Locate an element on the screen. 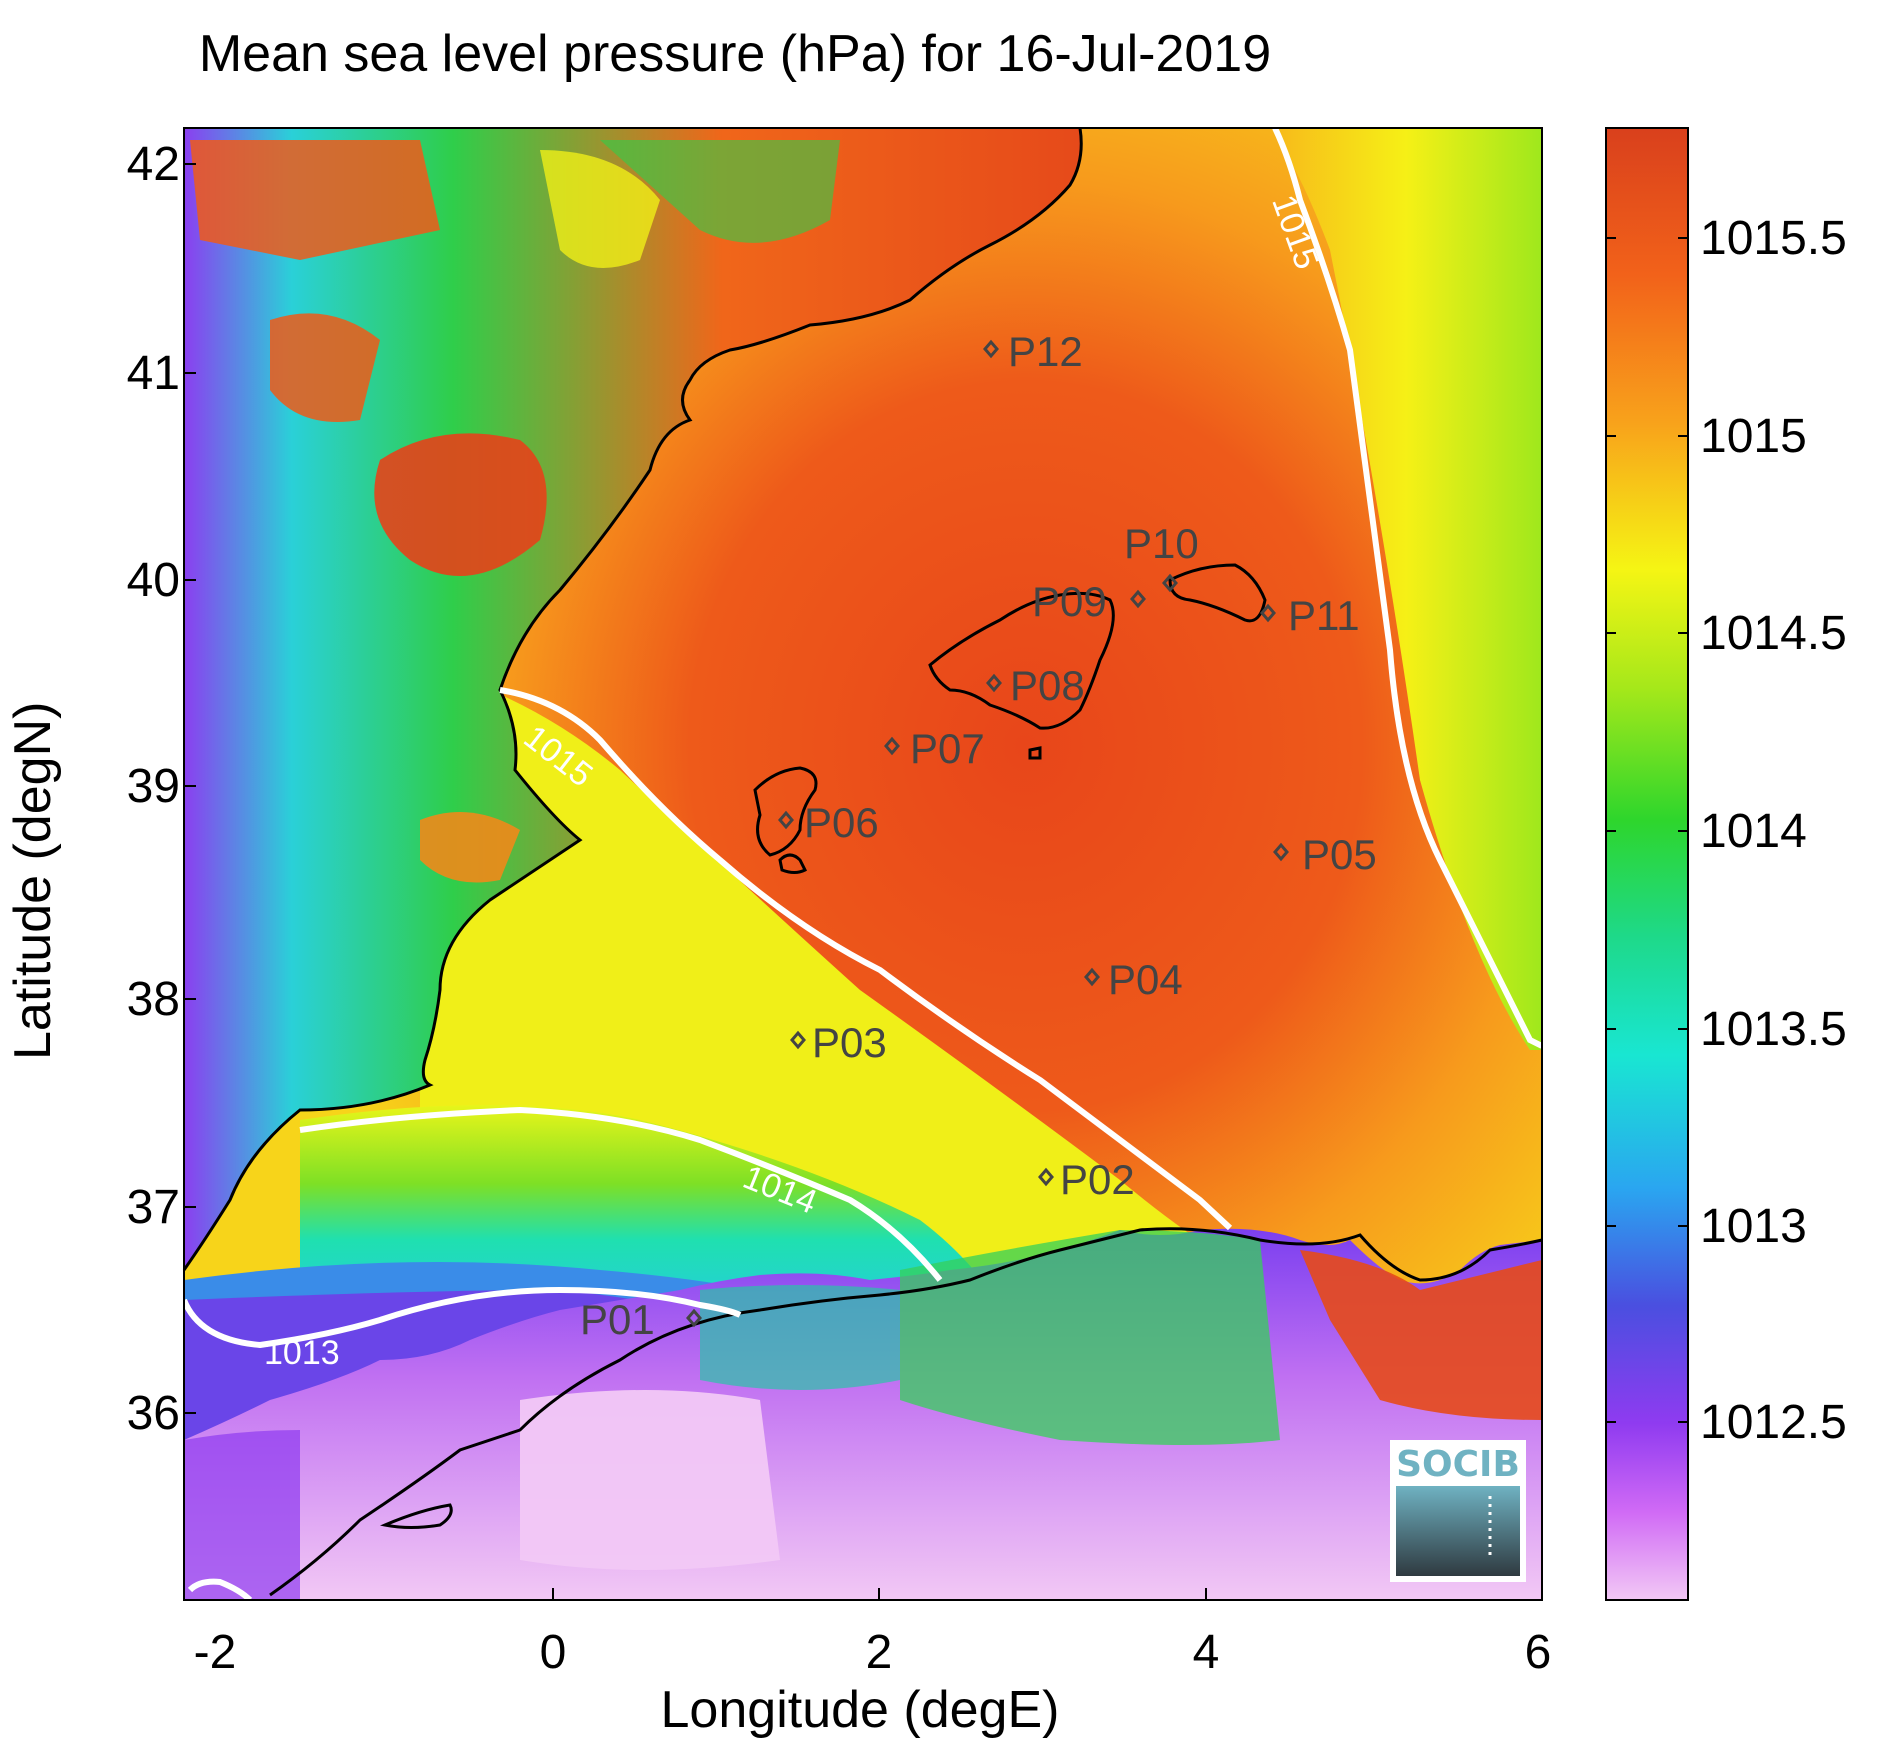 The height and width of the screenshot is (1758, 1904). station-label-p04: P04 is located at coordinates (1145, 979).